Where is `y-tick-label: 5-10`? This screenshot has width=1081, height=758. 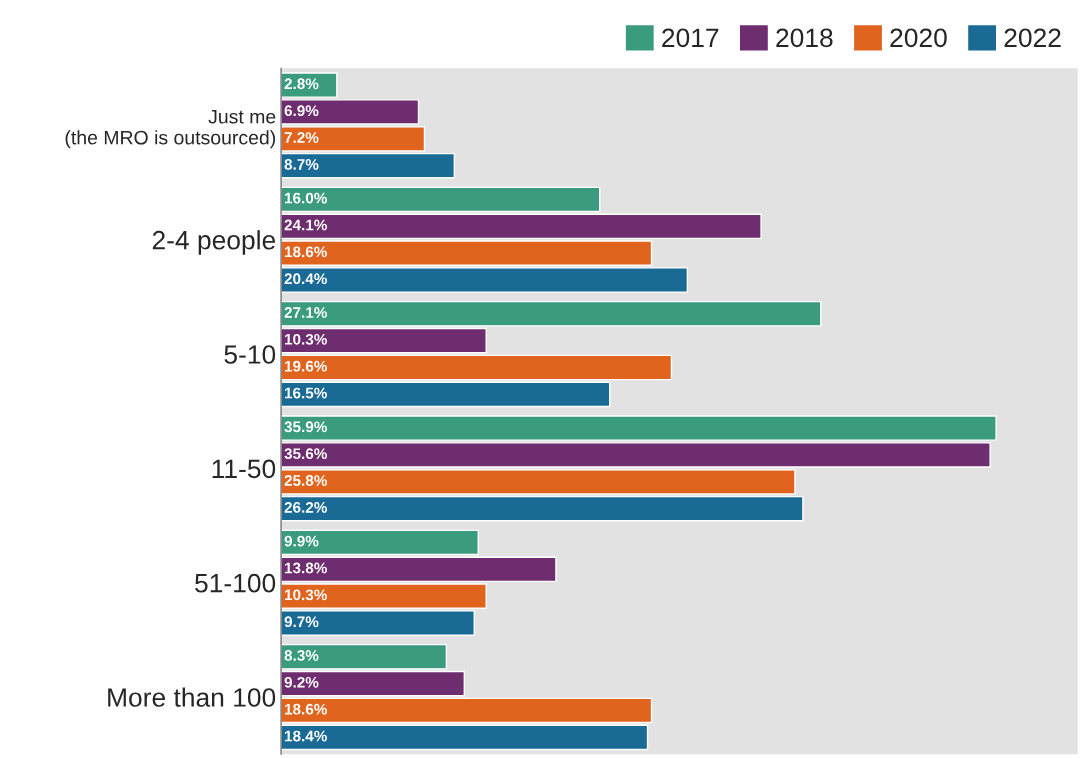 y-tick-label: 5-10 is located at coordinates (250, 354).